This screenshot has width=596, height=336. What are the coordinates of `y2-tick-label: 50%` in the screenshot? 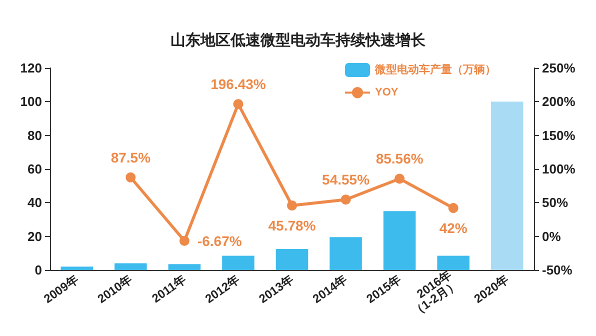 It's located at (555, 202).